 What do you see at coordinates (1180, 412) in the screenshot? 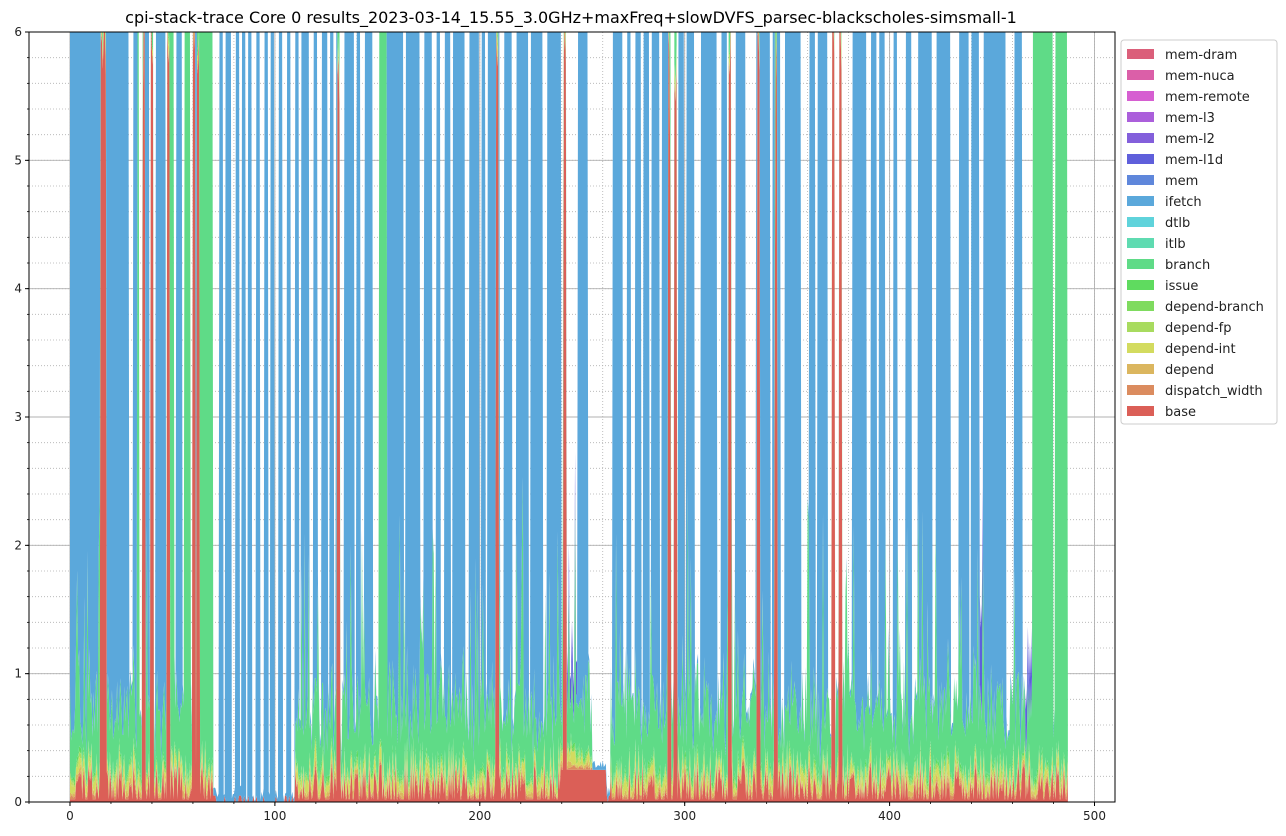
I see `legend-label: base` at bounding box center [1180, 412].